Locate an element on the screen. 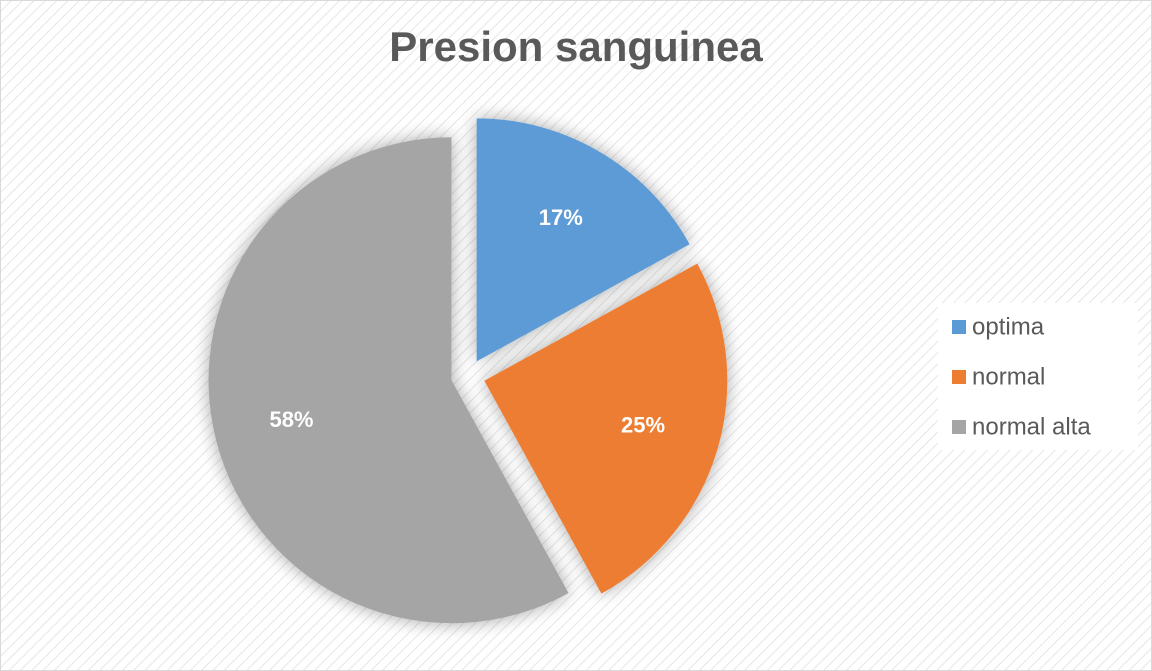 This screenshot has height=671, width=1152. data-label: 58% is located at coordinates (291, 419).